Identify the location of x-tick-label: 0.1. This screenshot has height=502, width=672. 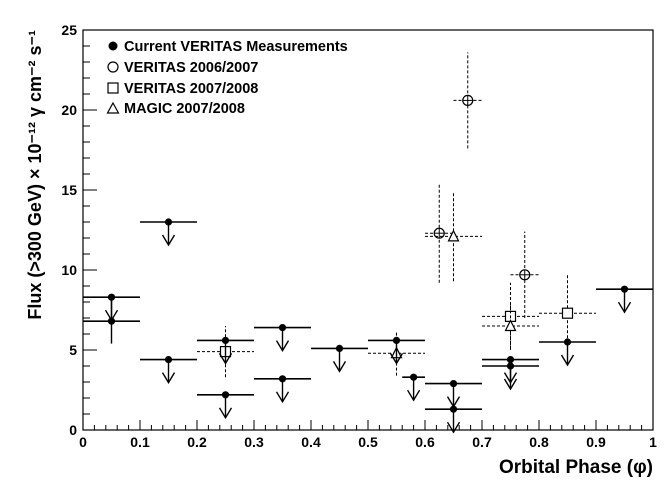
(140, 442).